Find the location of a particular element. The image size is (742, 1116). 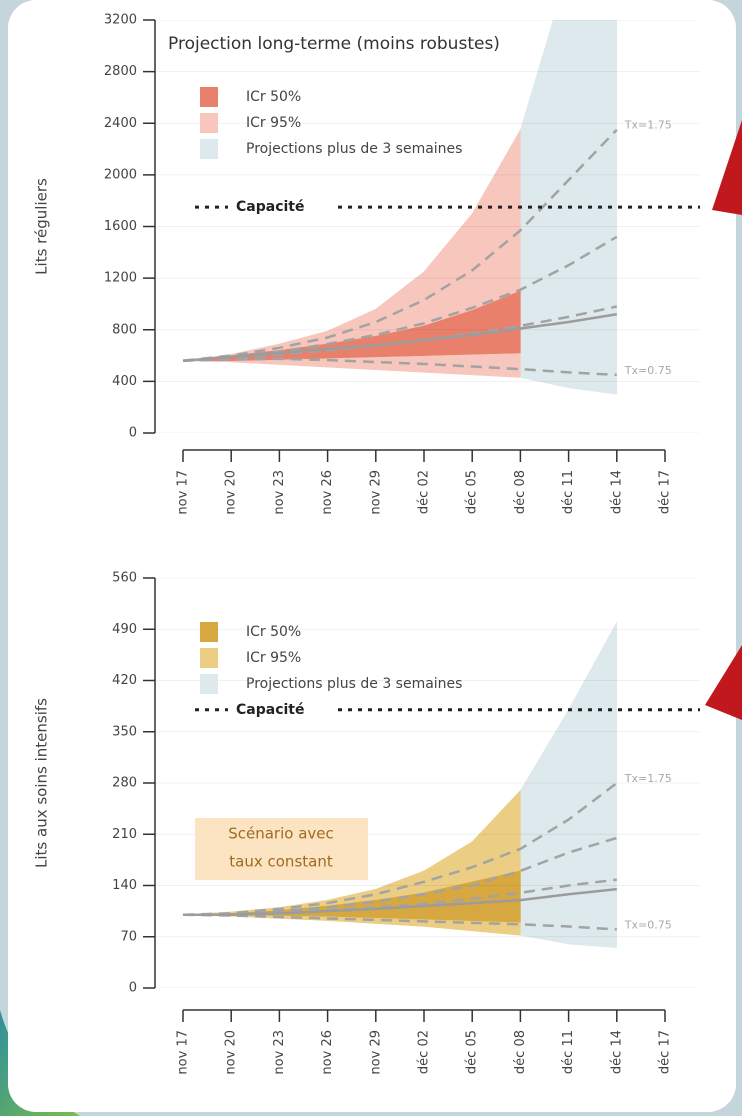

annotation-box is located at coordinates (281, 849).